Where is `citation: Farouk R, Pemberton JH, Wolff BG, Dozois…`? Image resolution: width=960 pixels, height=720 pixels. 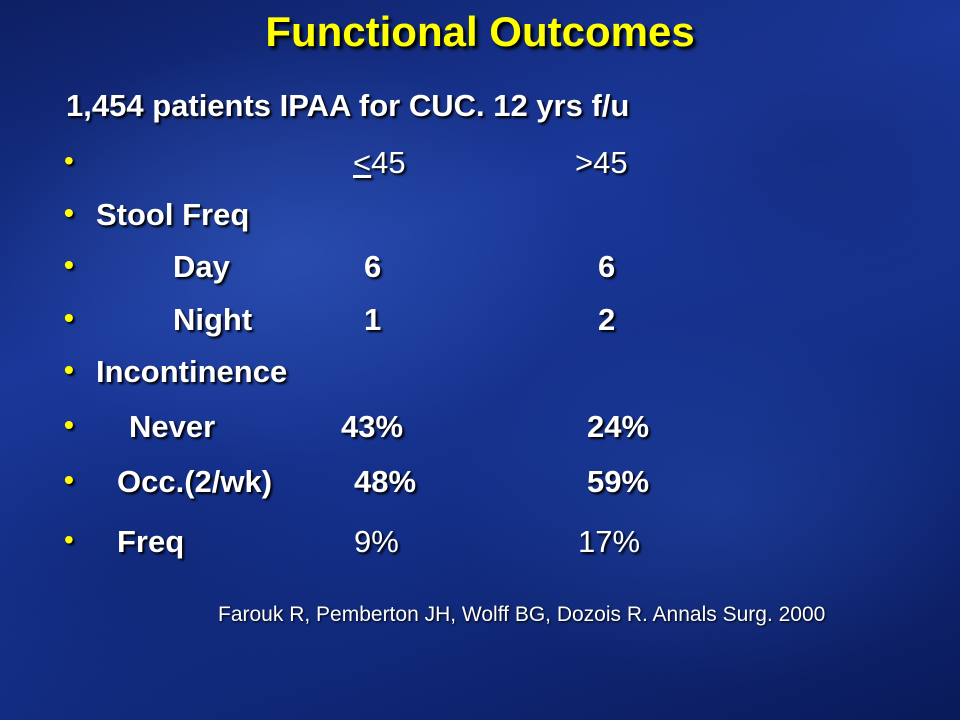 citation: Farouk R, Pemberton JH, Wolff BG, Dozois… is located at coordinates (522, 614).